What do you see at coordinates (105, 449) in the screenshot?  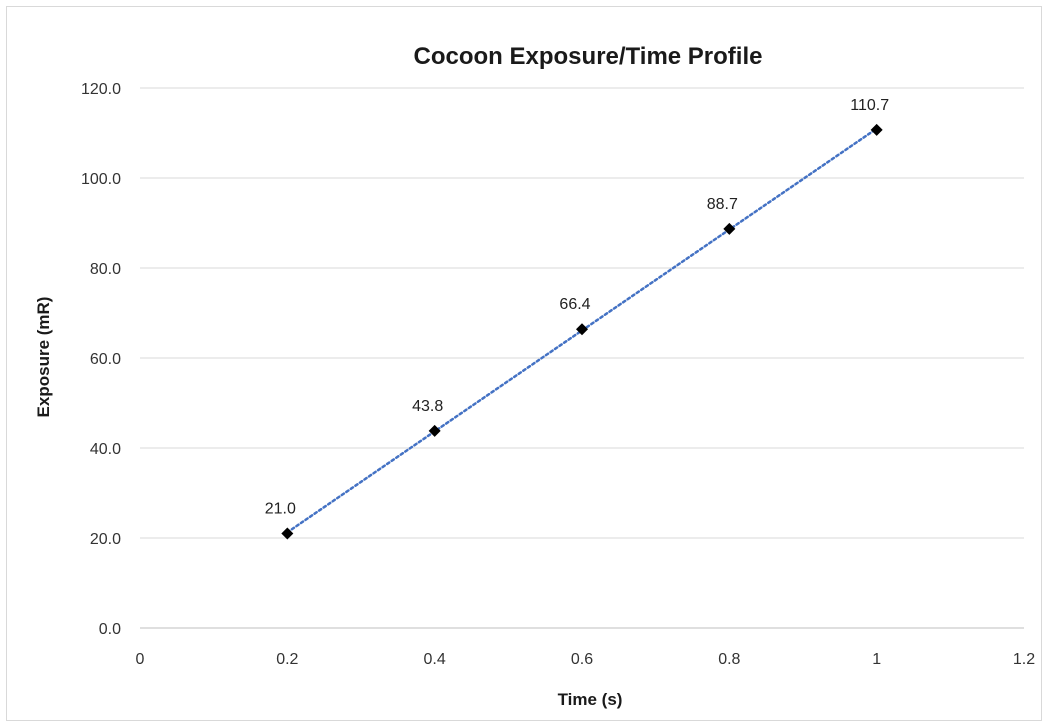 I see `y-tick-label: 40.0` at bounding box center [105, 449].